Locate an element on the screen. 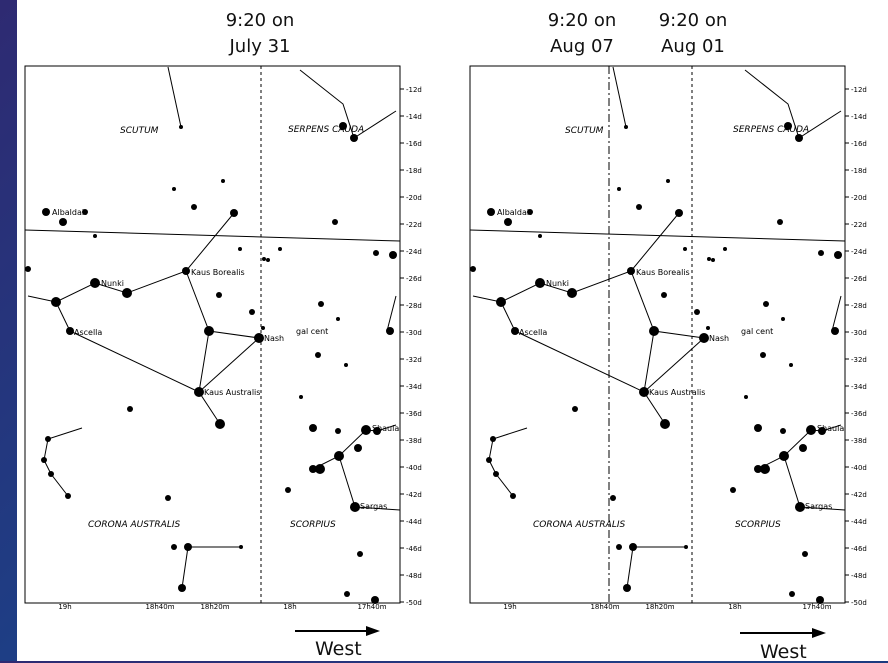 This screenshot has height=663, width=888. dec-tick-label: -28d is located at coordinates (414, 306).